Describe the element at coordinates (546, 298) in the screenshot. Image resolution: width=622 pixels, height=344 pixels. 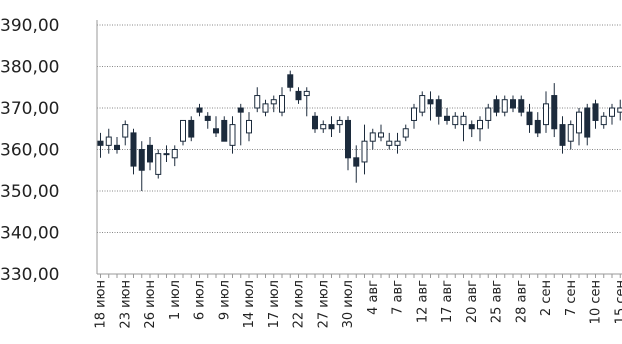
I see `x-tick-label: 2 сен` at that location.